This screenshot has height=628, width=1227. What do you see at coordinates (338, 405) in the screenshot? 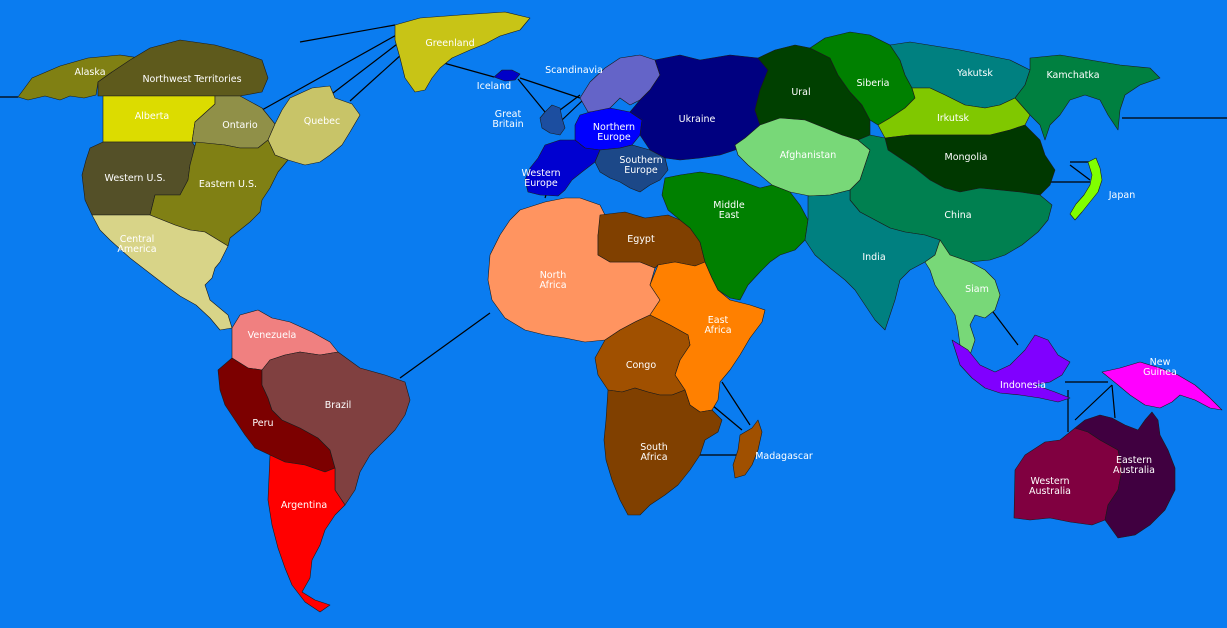
I see `label-brazil: Brazil` at bounding box center [338, 405].